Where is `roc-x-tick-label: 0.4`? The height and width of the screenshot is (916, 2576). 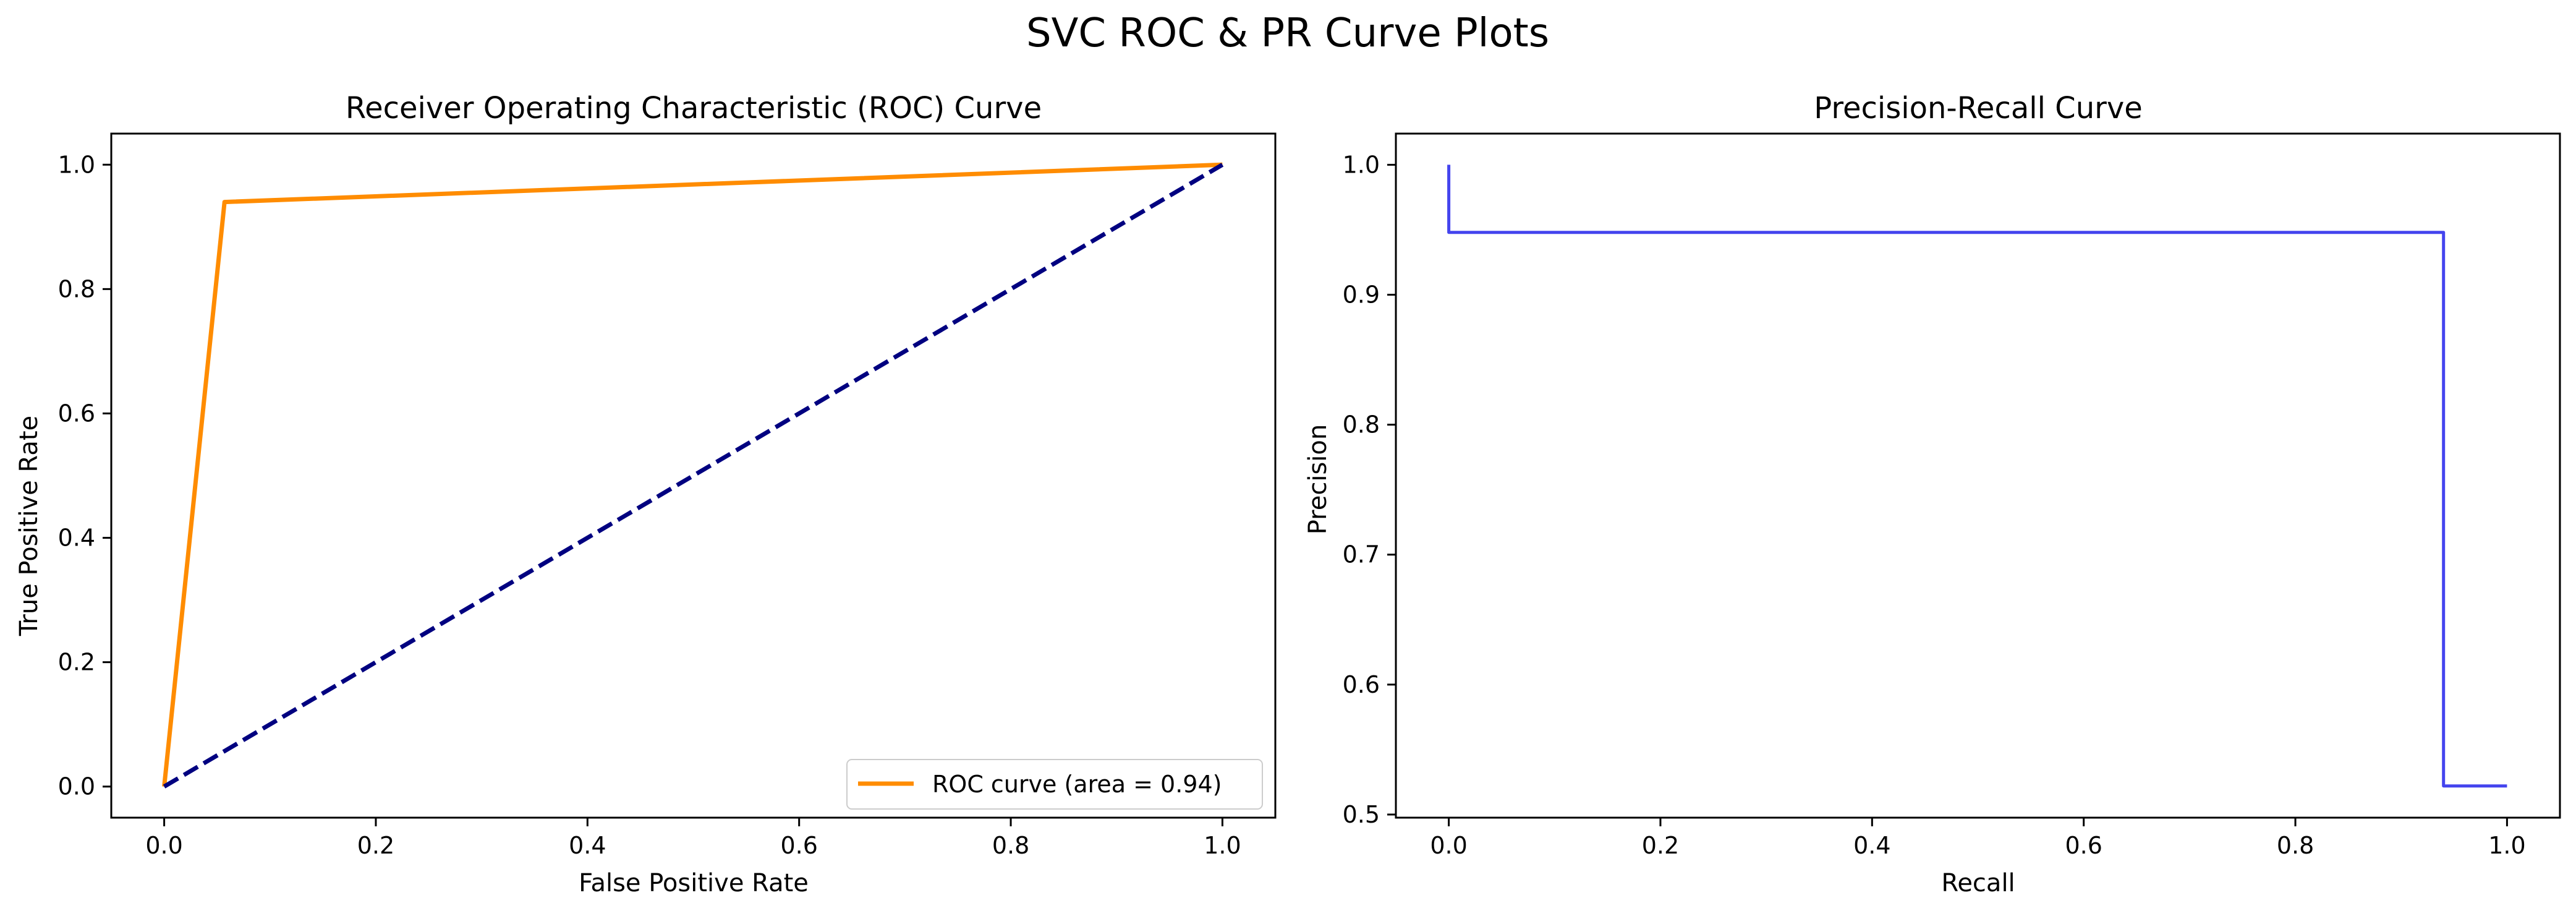
roc-x-tick-label: 0.4 is located at coordinates (587, 845).